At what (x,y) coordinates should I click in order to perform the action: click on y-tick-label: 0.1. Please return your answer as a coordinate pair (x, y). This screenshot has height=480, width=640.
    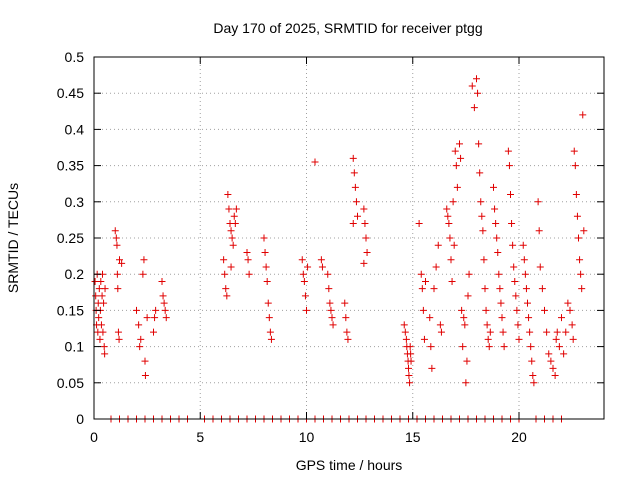
    Looking at the image, I should click on (75, 347).